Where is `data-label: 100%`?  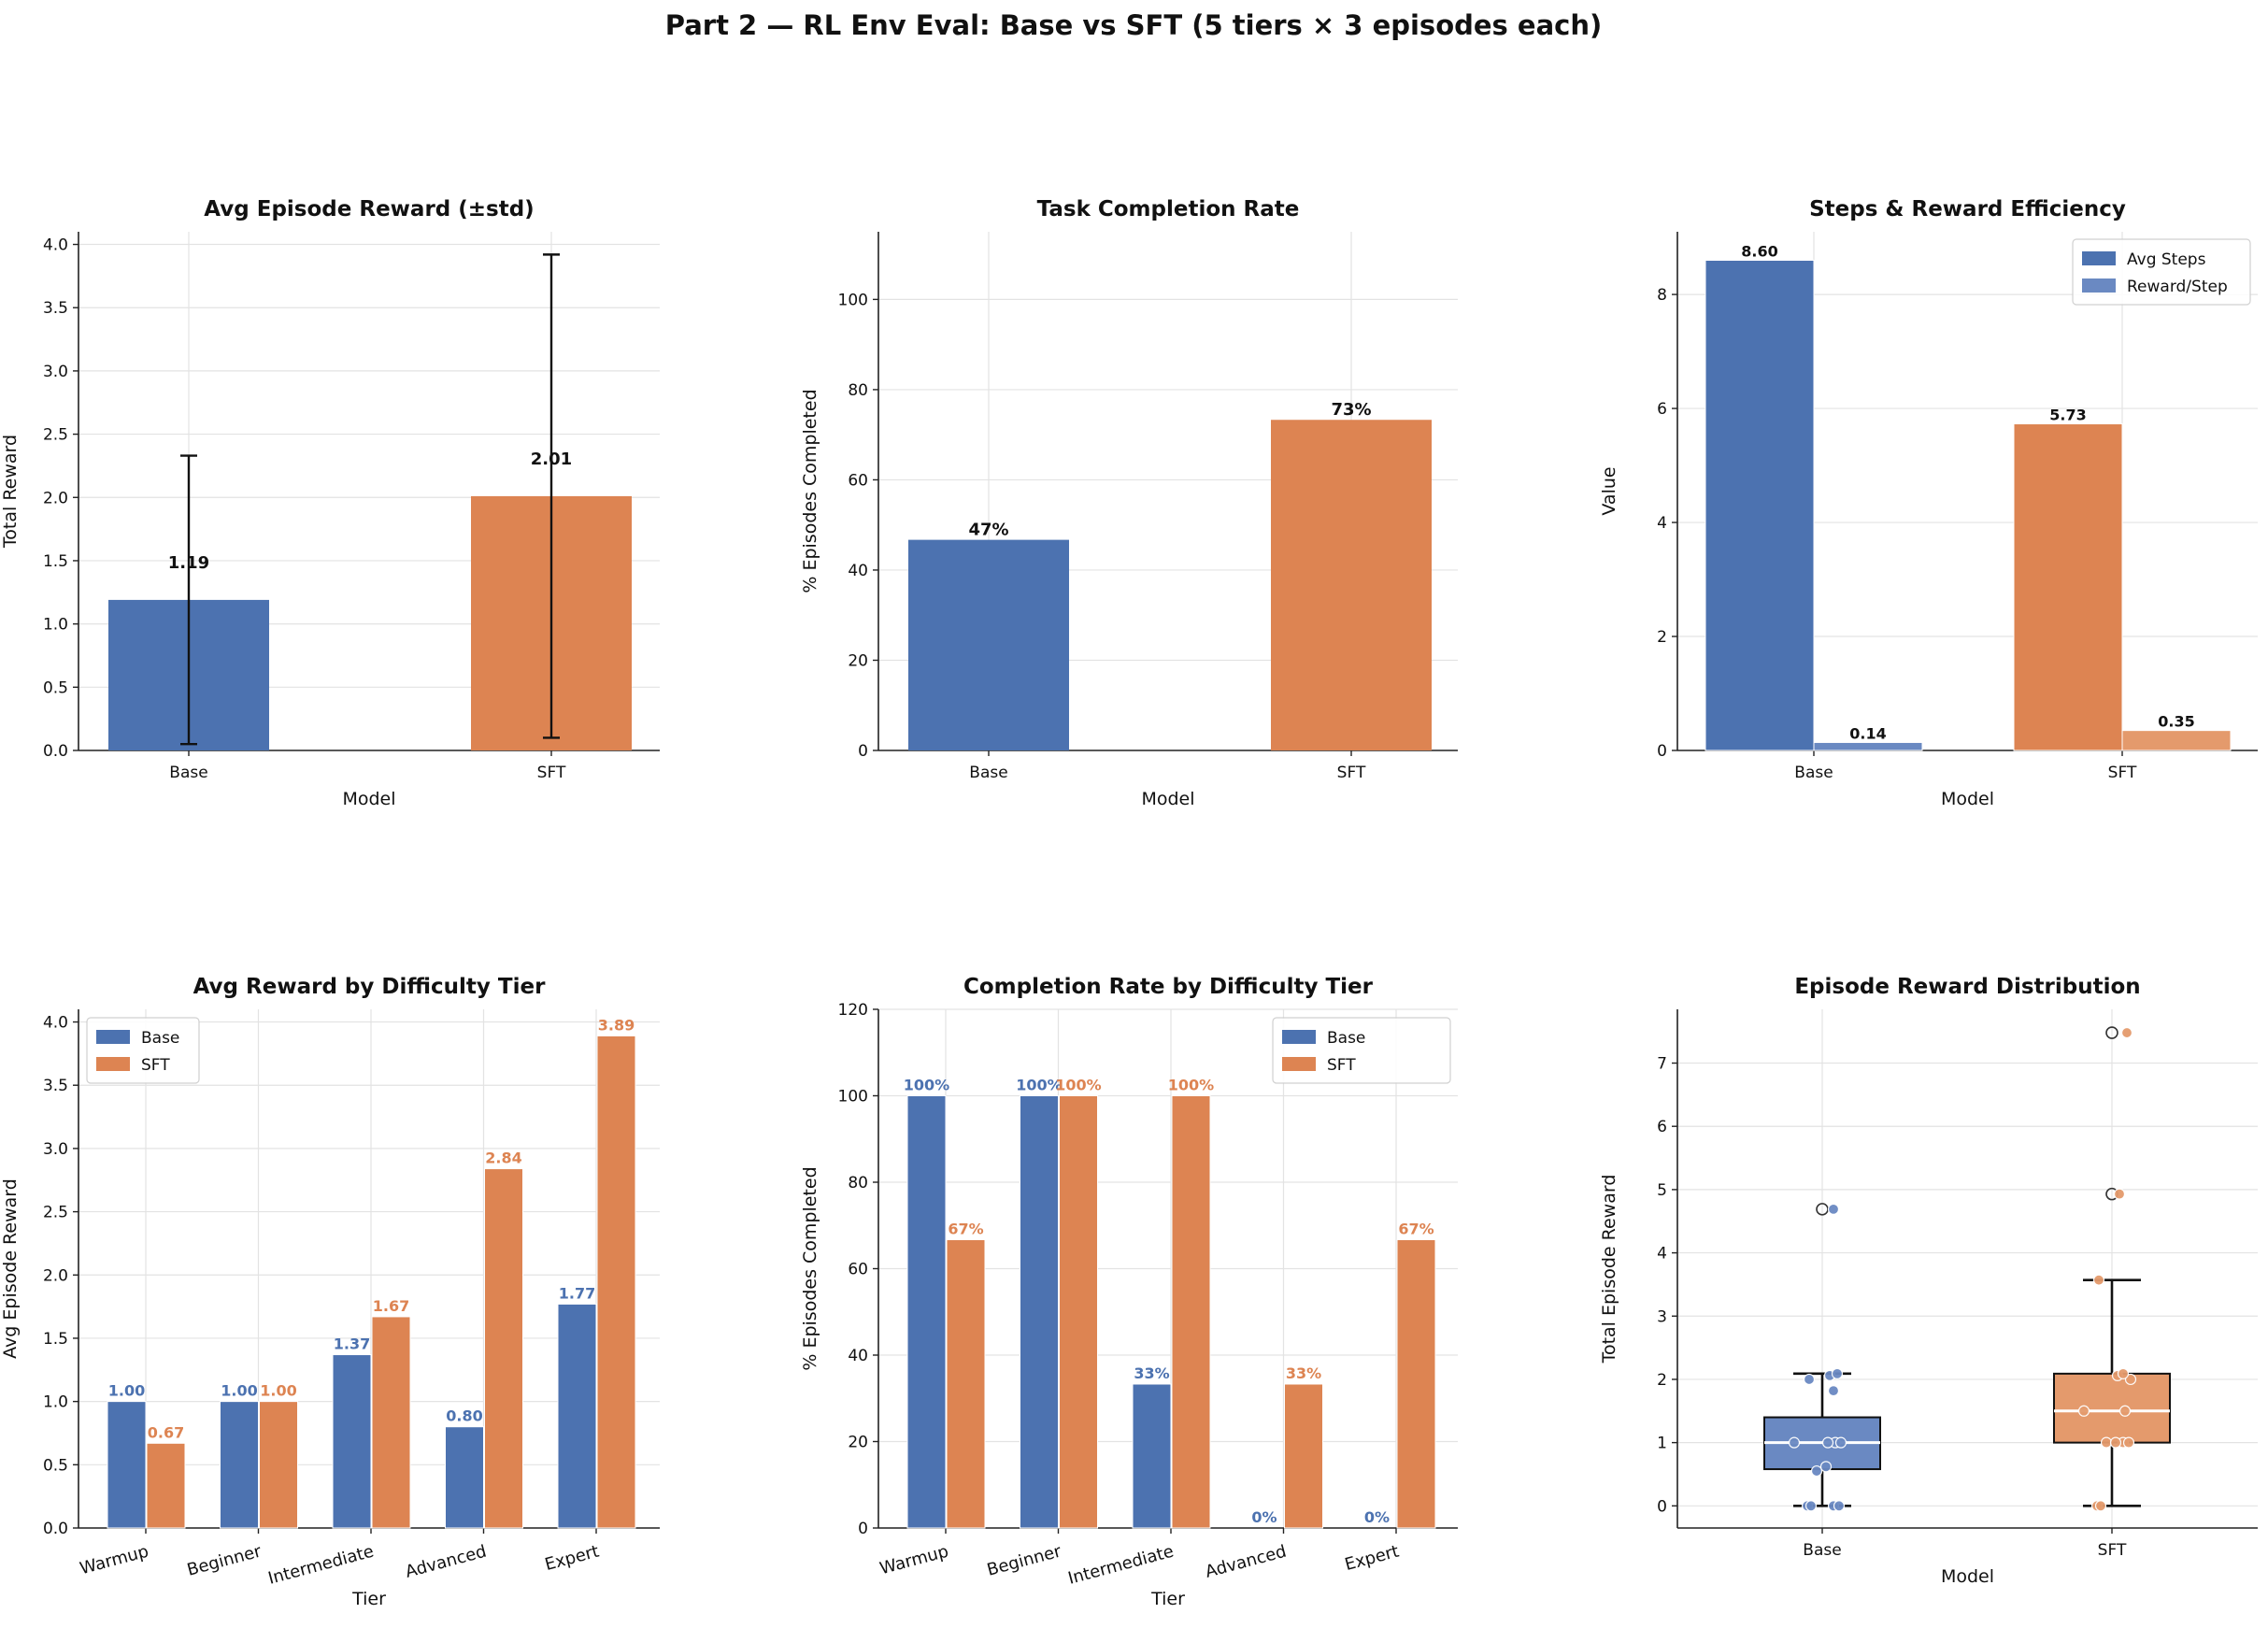
data-label: 100% is located at coordinates (926, 1085).